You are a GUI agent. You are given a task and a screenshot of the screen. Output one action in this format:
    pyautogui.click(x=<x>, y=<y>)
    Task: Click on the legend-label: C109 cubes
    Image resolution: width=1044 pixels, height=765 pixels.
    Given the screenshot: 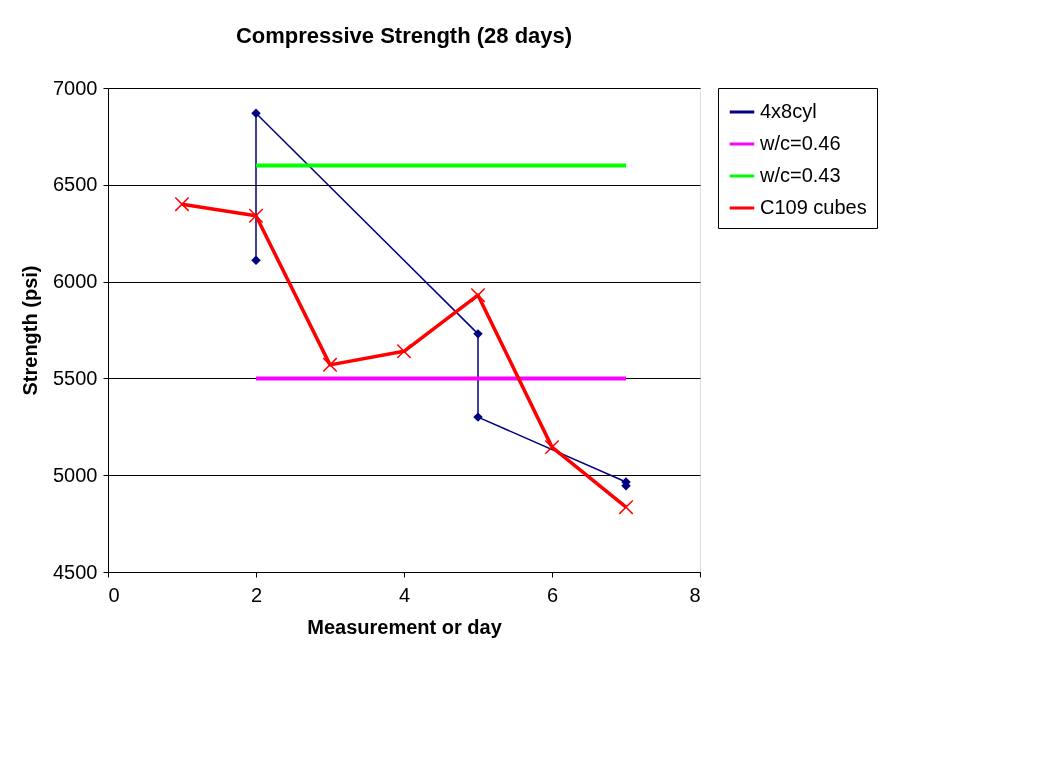 What is the action you would take?
    pyautogui.click(x=813, y=207)
    